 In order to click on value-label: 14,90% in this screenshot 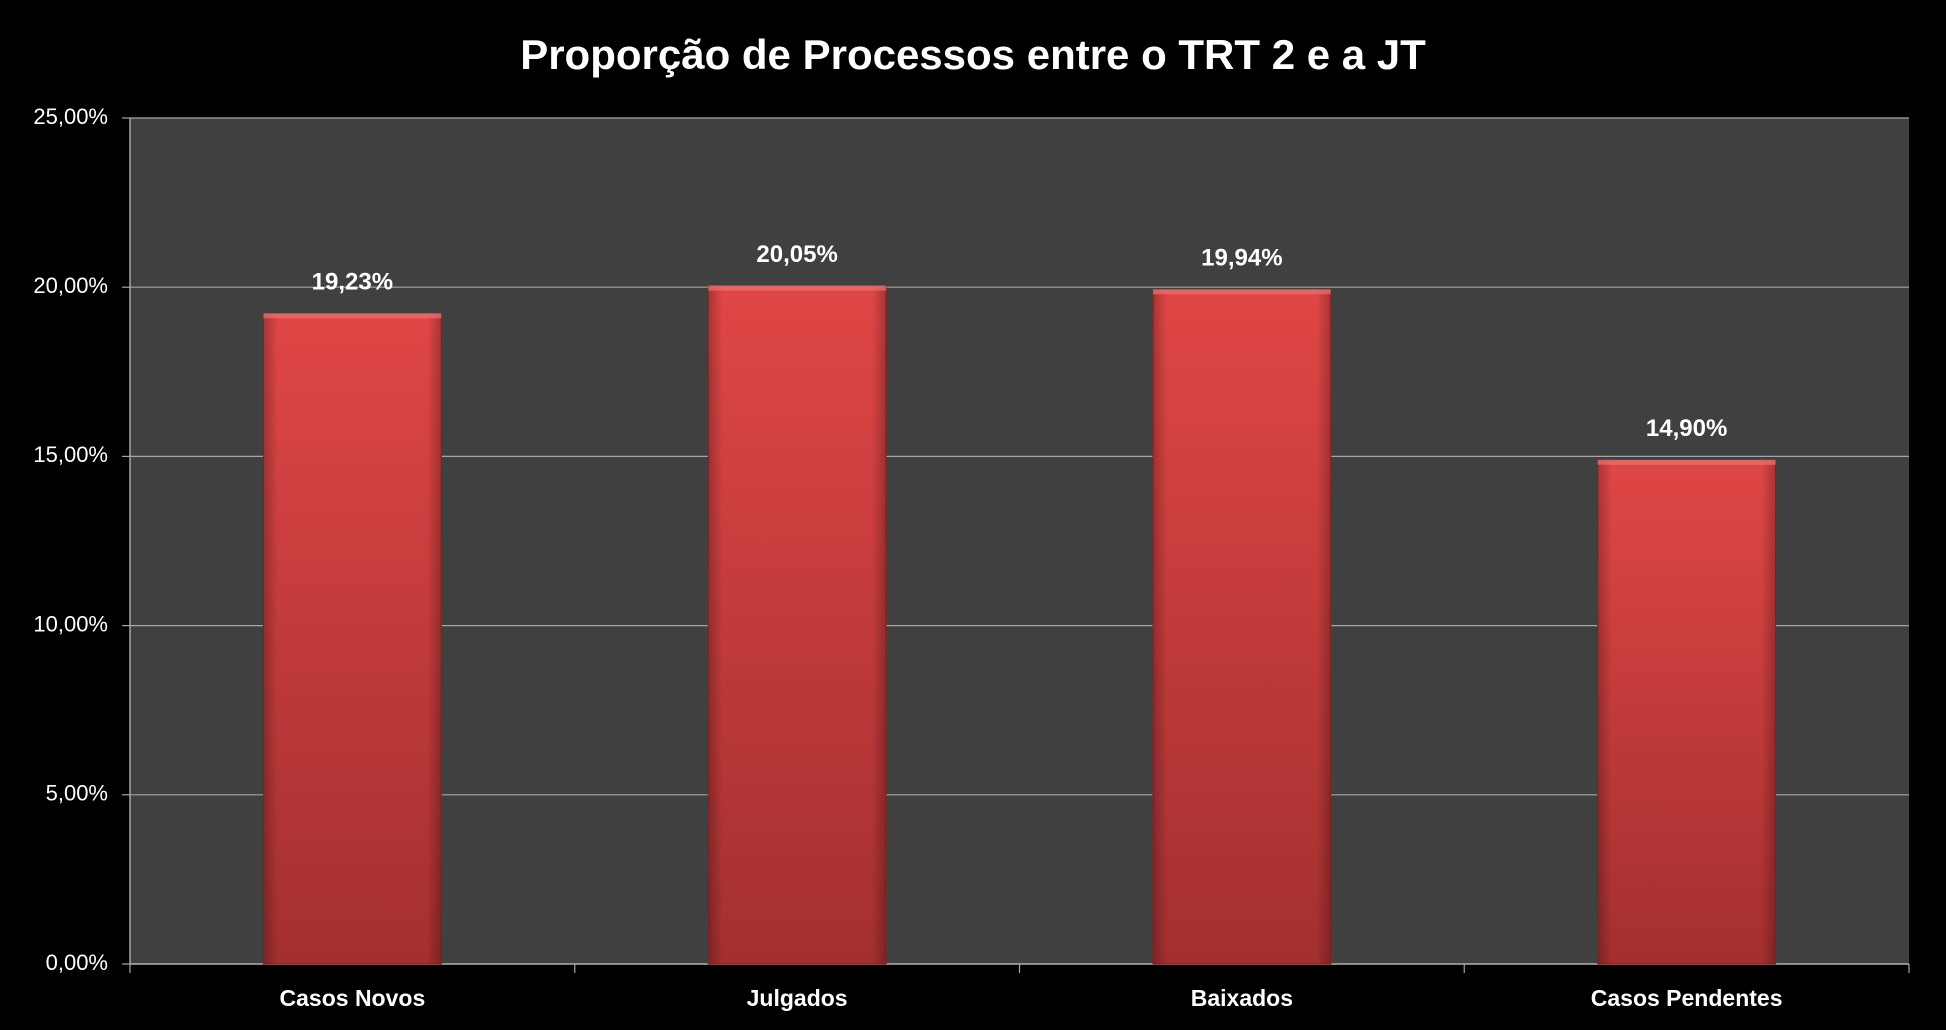, I will do `click(1686, 428)`.